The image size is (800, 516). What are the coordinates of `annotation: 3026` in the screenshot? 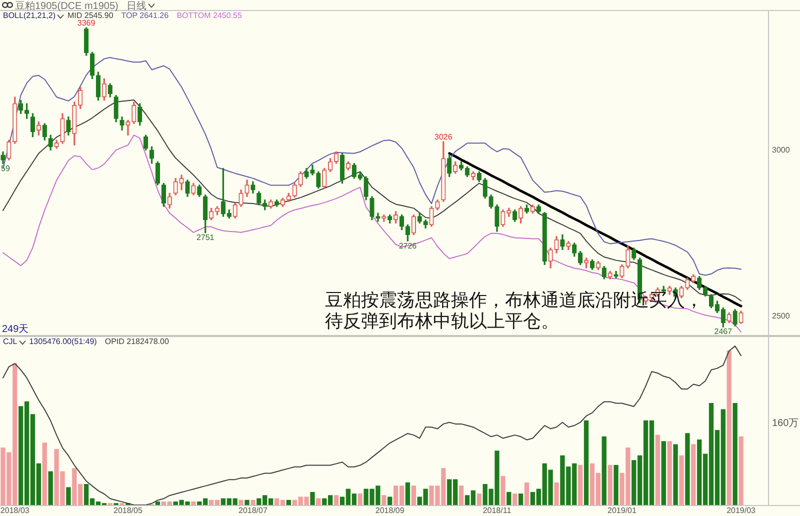 It's located at (443, 137).